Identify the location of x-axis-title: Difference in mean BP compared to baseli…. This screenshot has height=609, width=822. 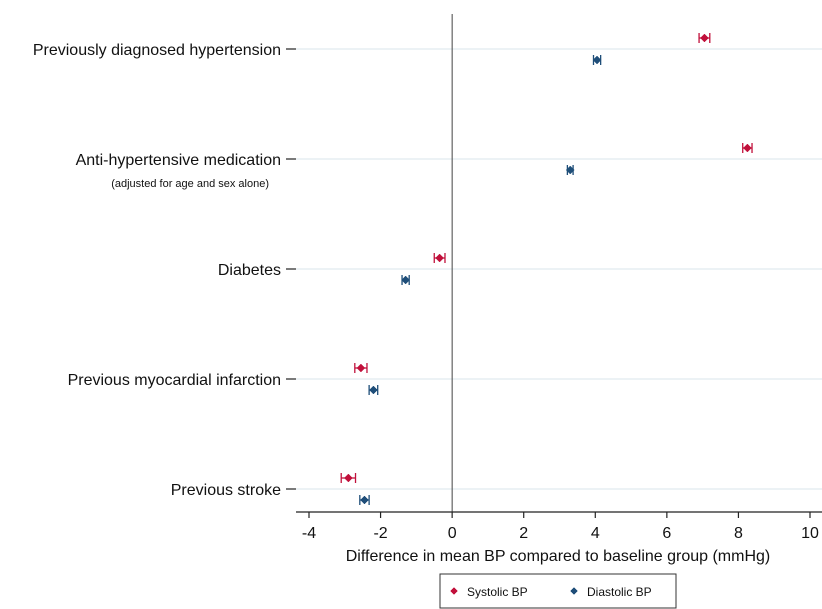
(558, 556).